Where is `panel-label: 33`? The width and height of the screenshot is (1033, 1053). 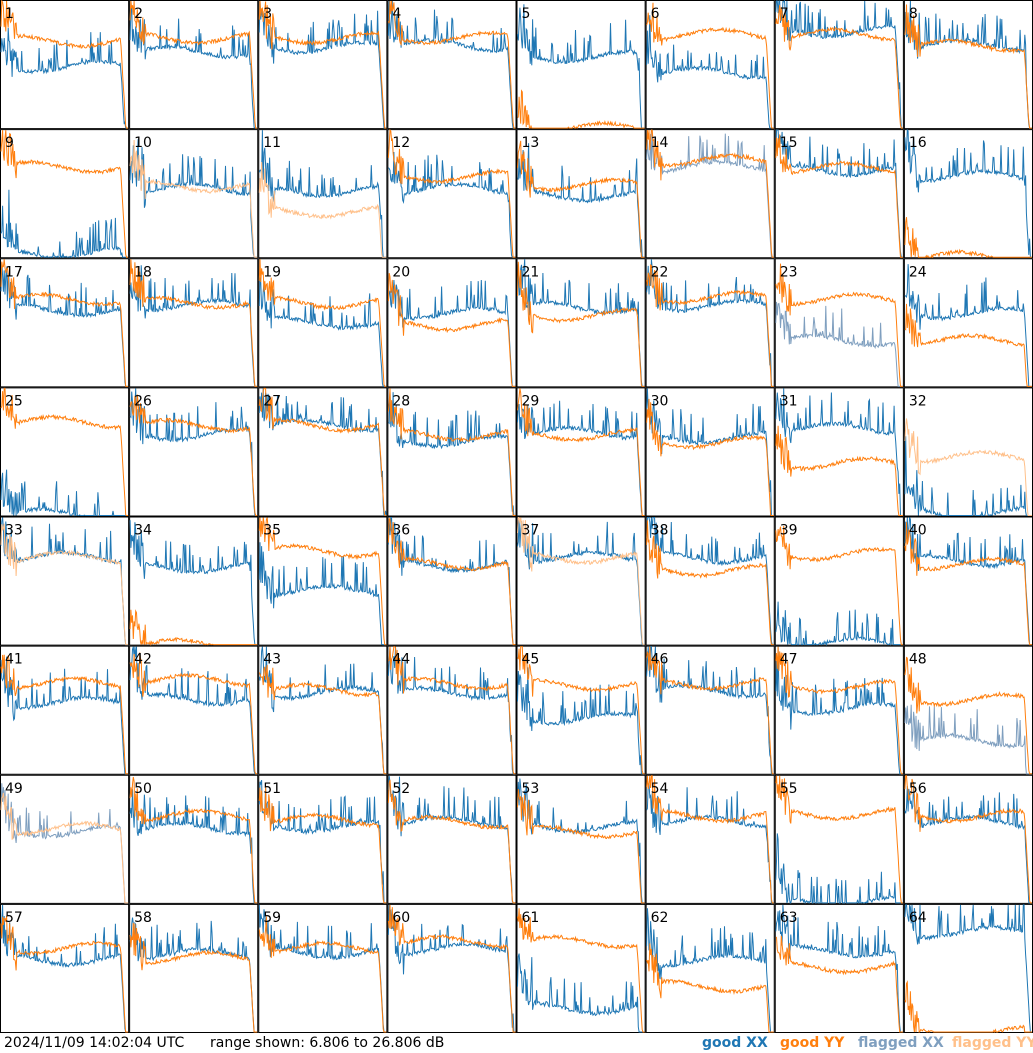
panel-label: 33 is located at coordinates (14, 531).